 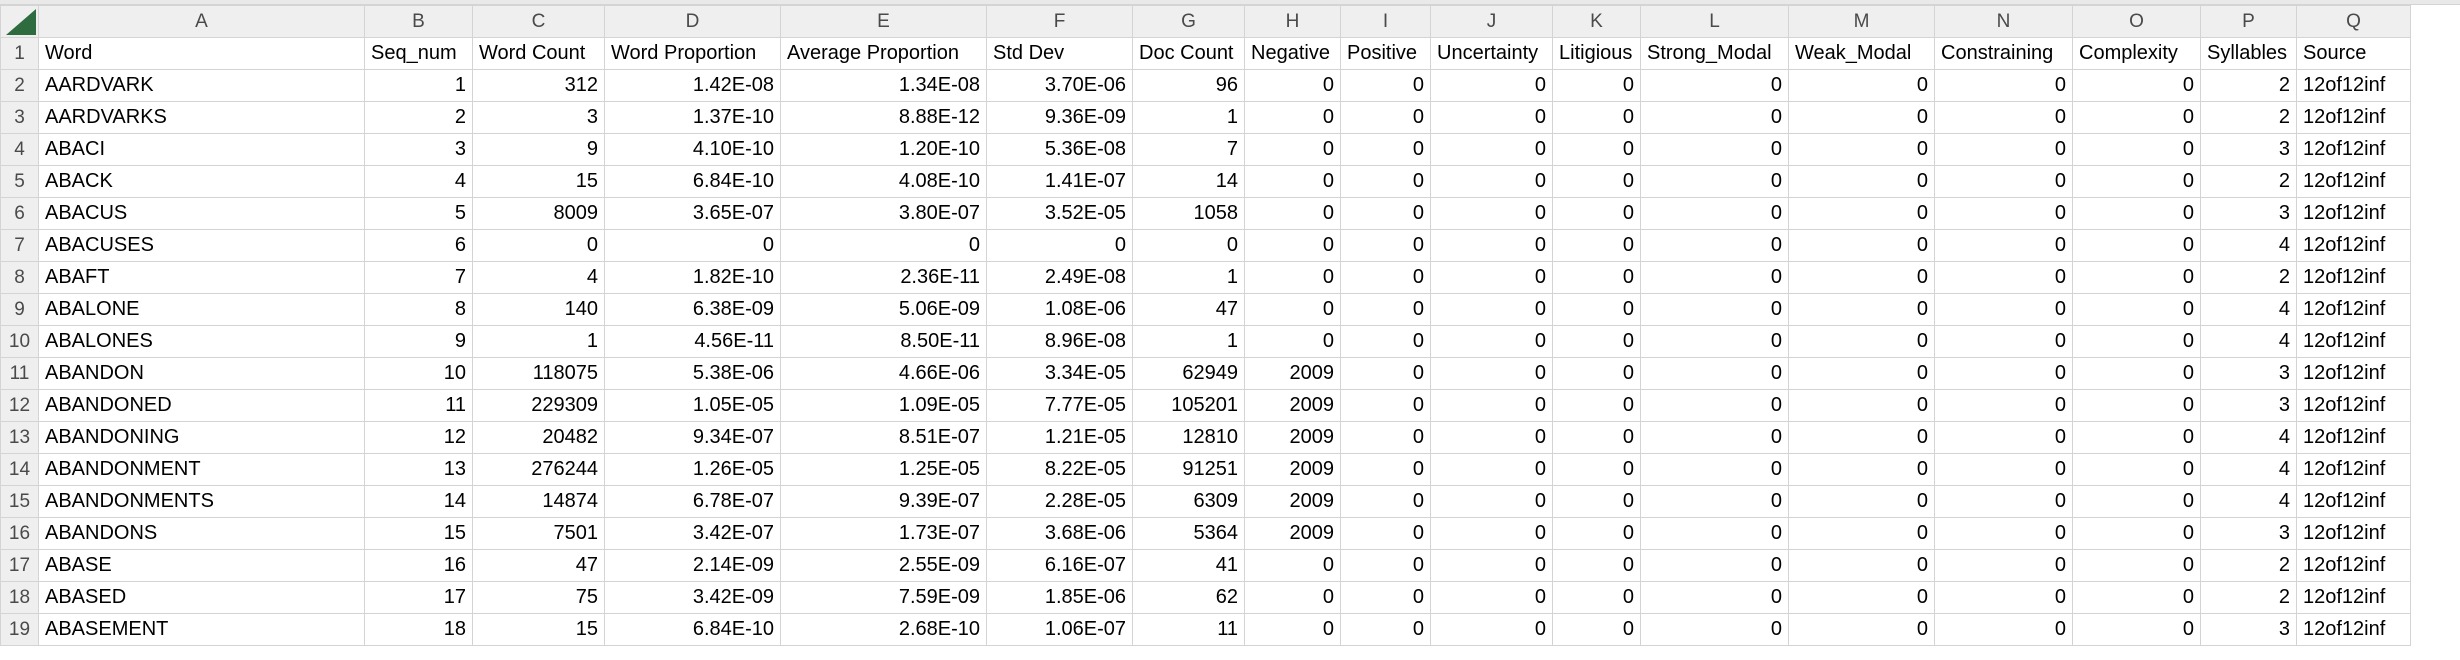 I want to click on column-header-a: A, so click(x=201, y=21).